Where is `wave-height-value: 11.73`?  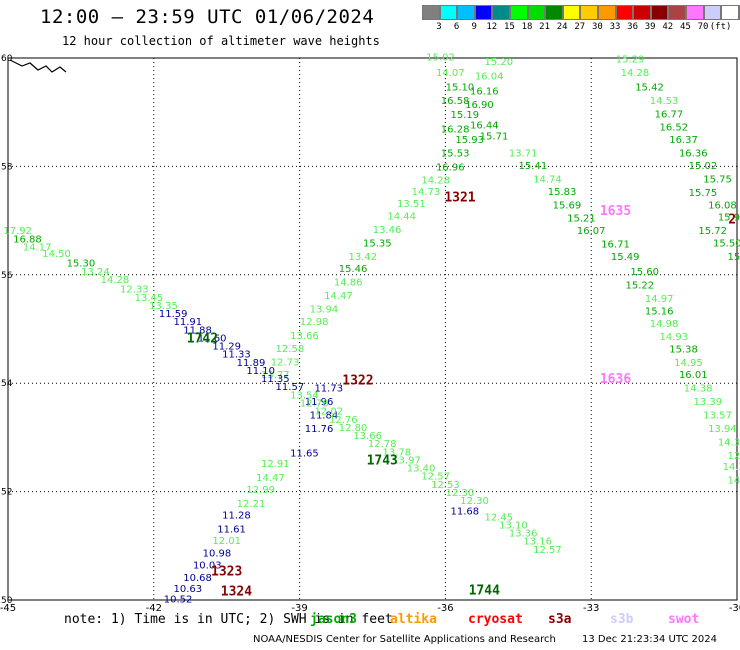 wave-height-value: 11.73 is located at coordinates (328, 388).